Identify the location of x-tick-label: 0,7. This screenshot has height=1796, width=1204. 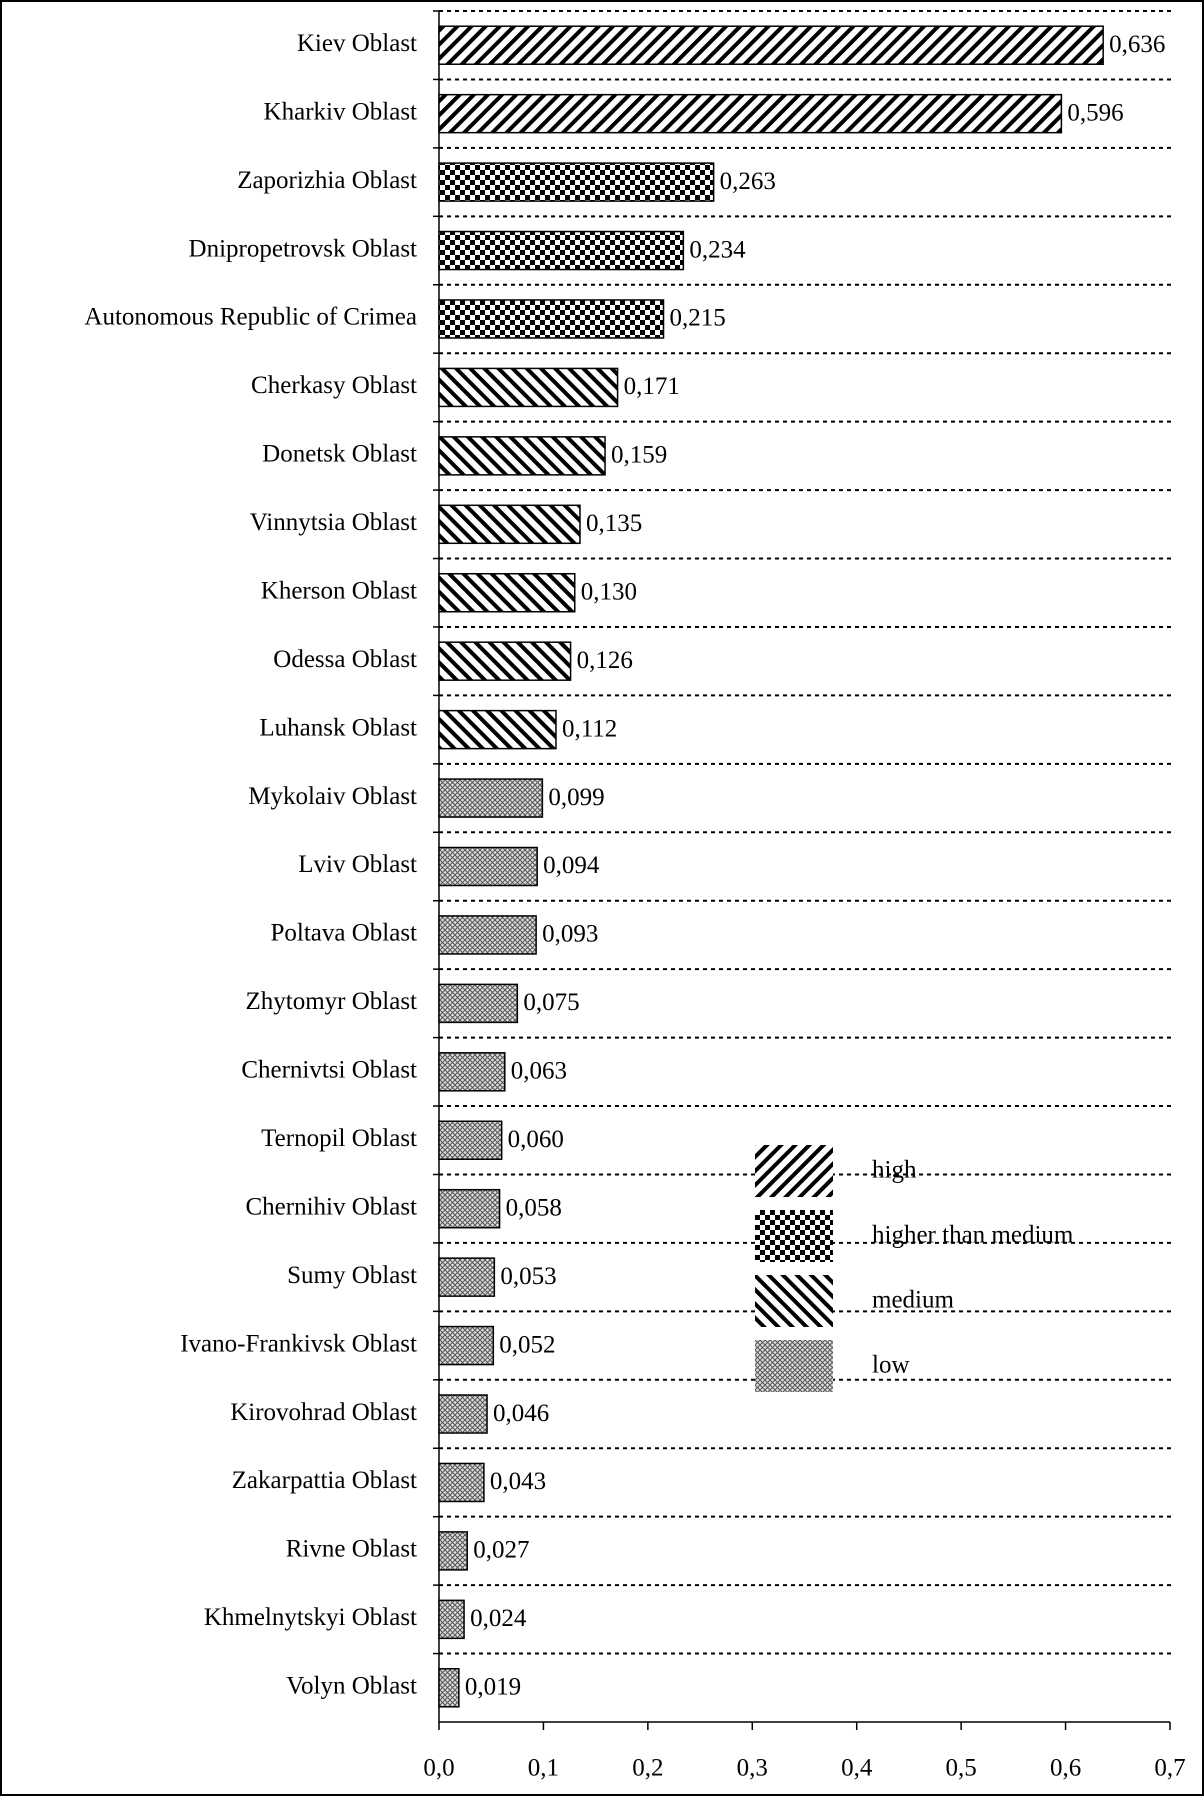
(1169, 1768).